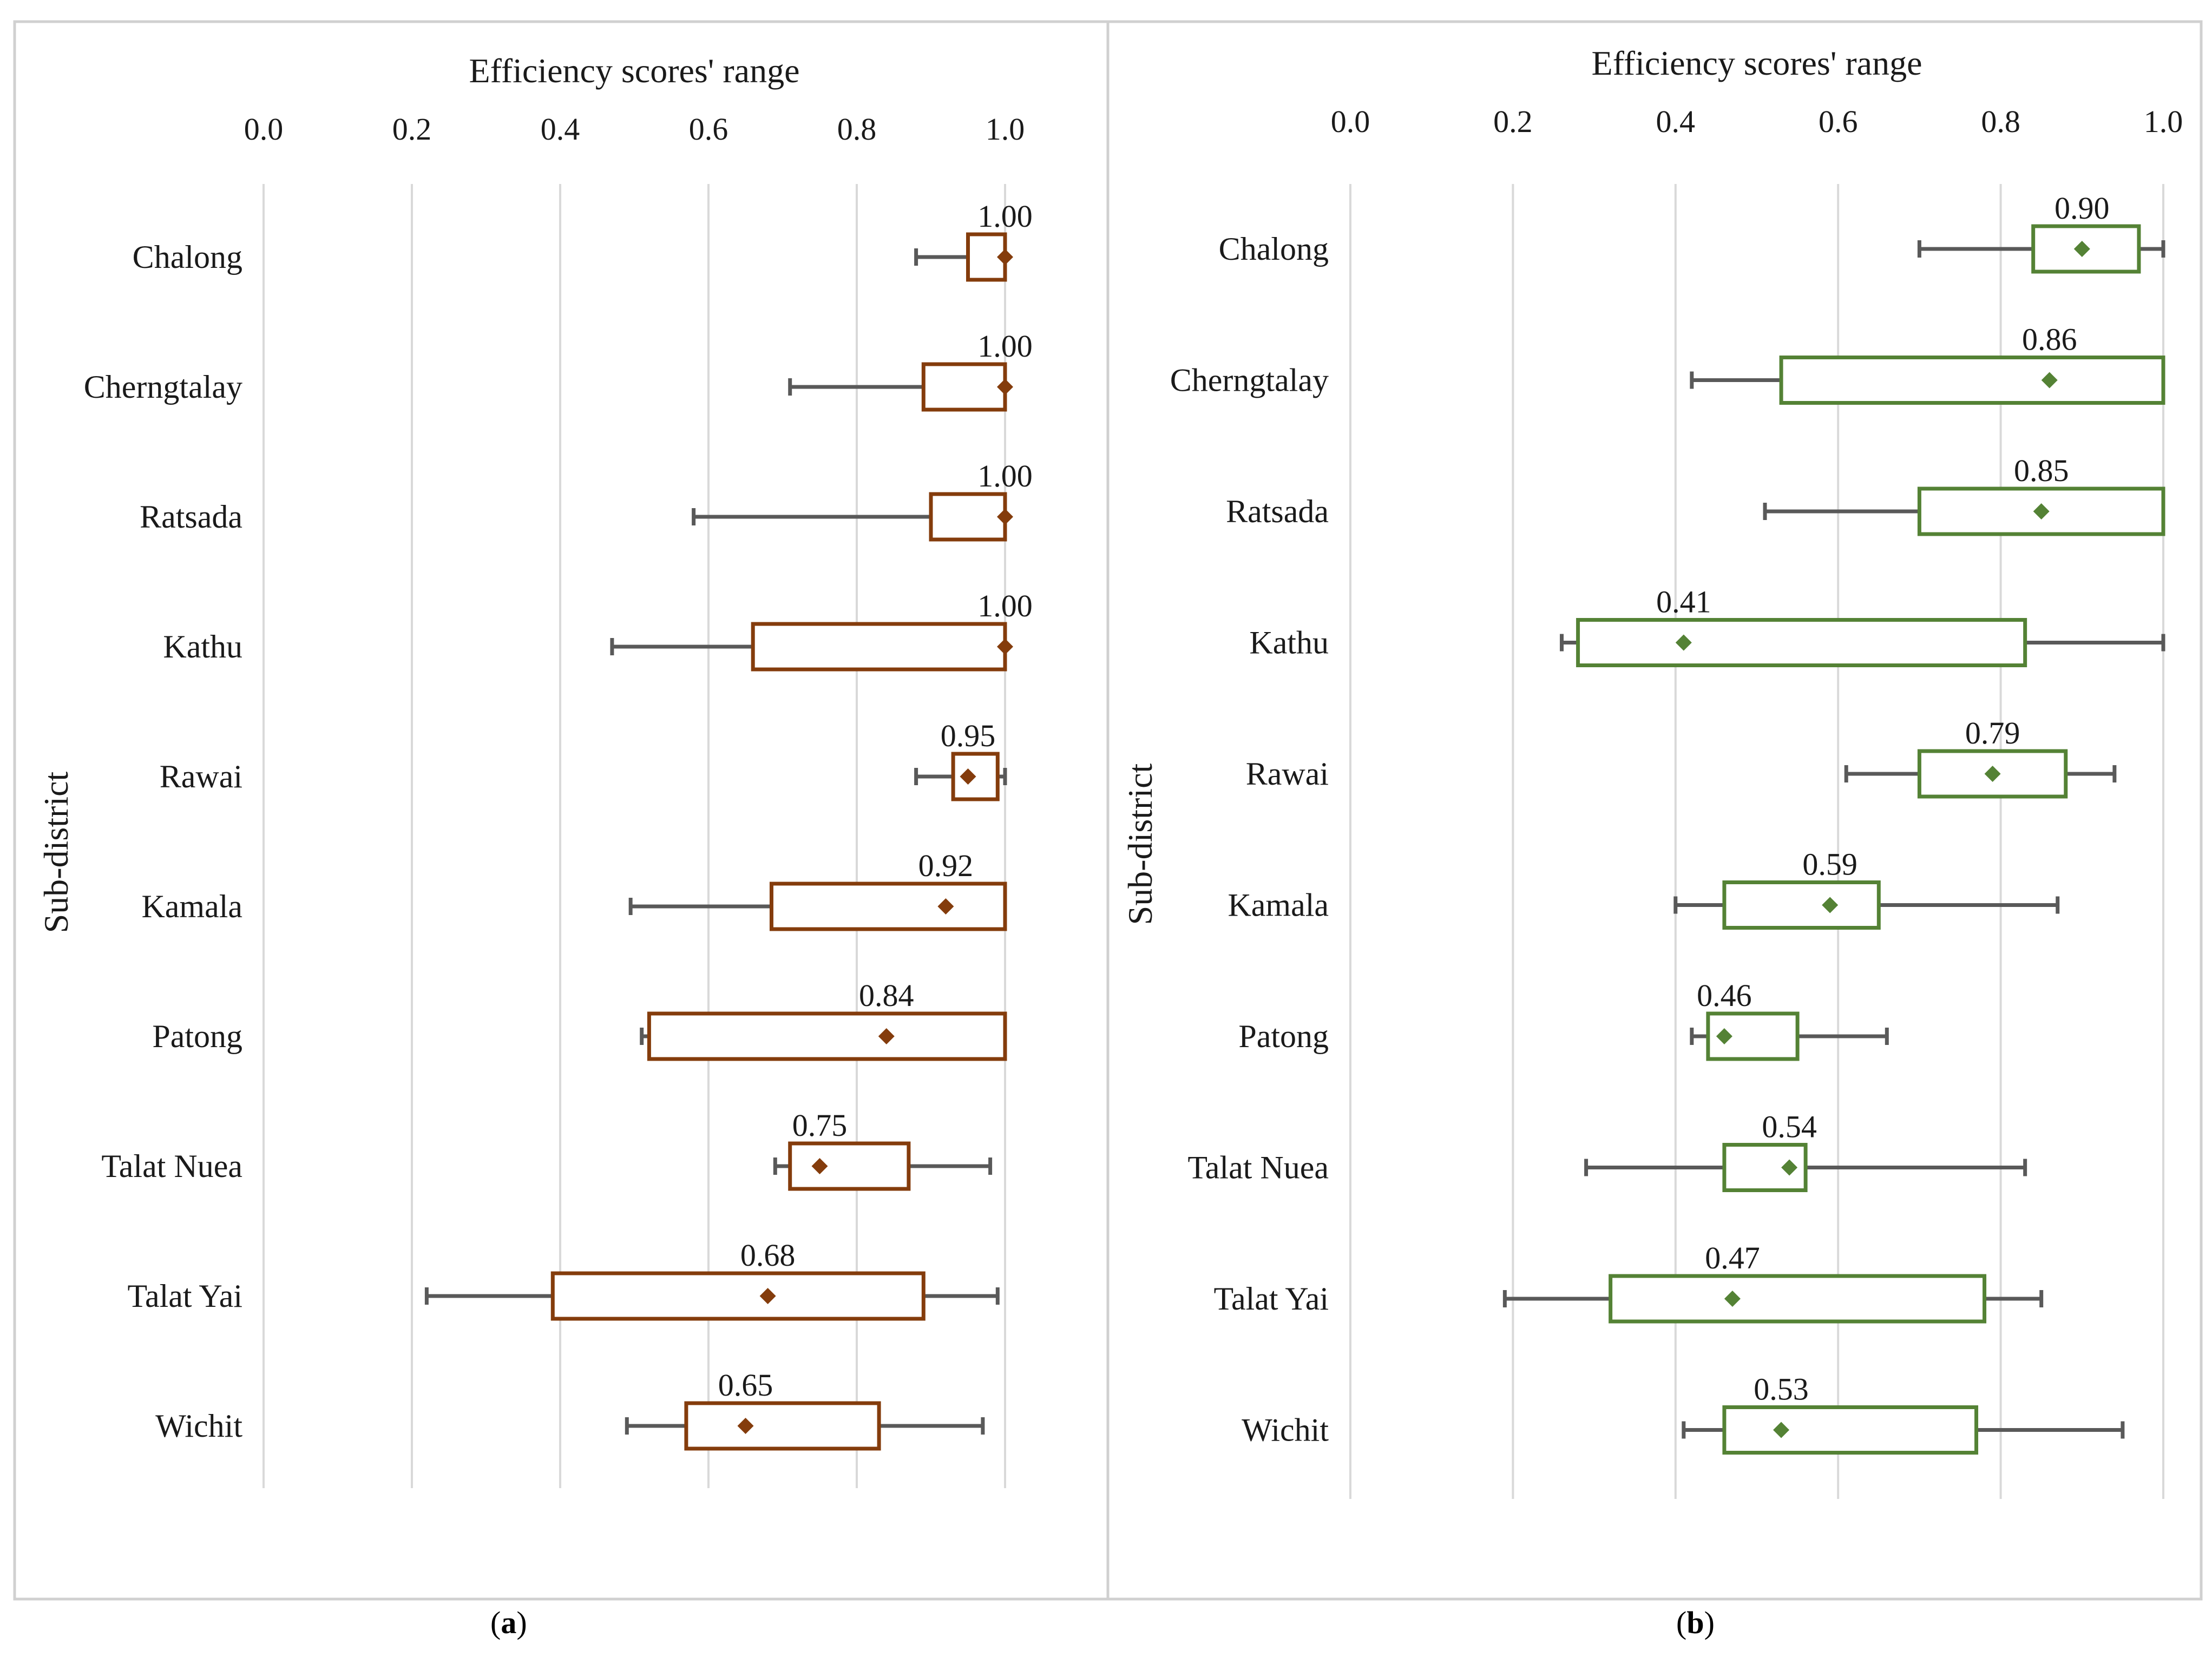 This screenshot has width=2212, height=1664. Describe the element at coordinates (745, 1385) in the screenshot. I see `data-label: 0.65` at that location.